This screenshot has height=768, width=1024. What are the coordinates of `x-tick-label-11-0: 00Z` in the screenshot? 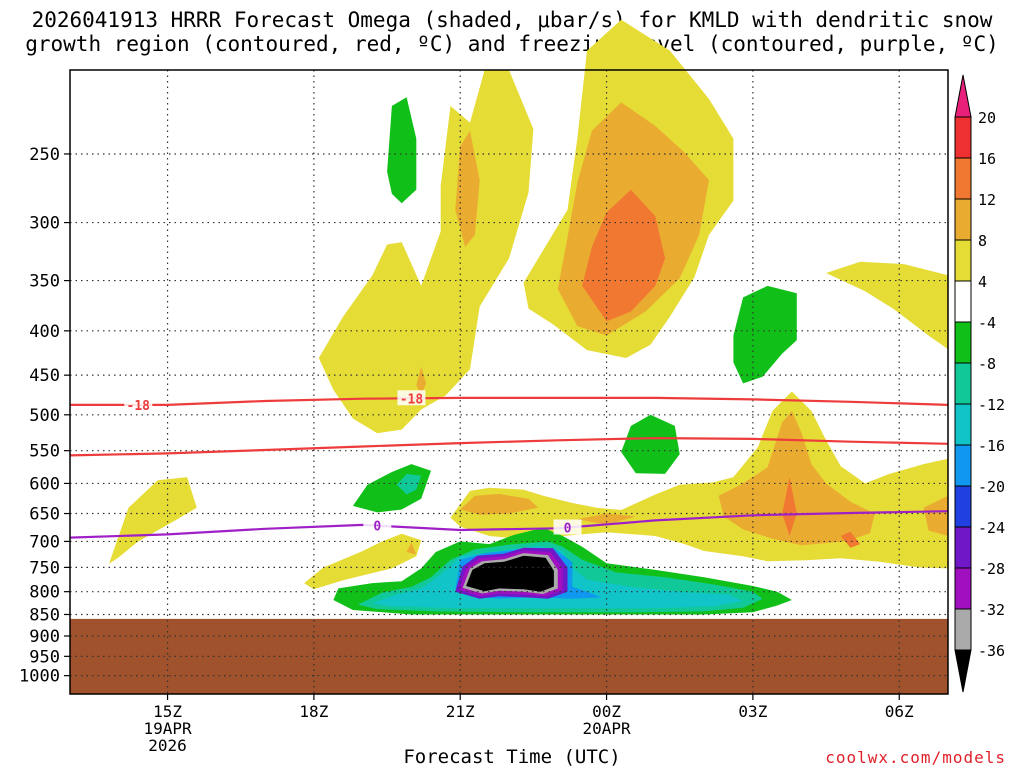 It's located at (606, 711).